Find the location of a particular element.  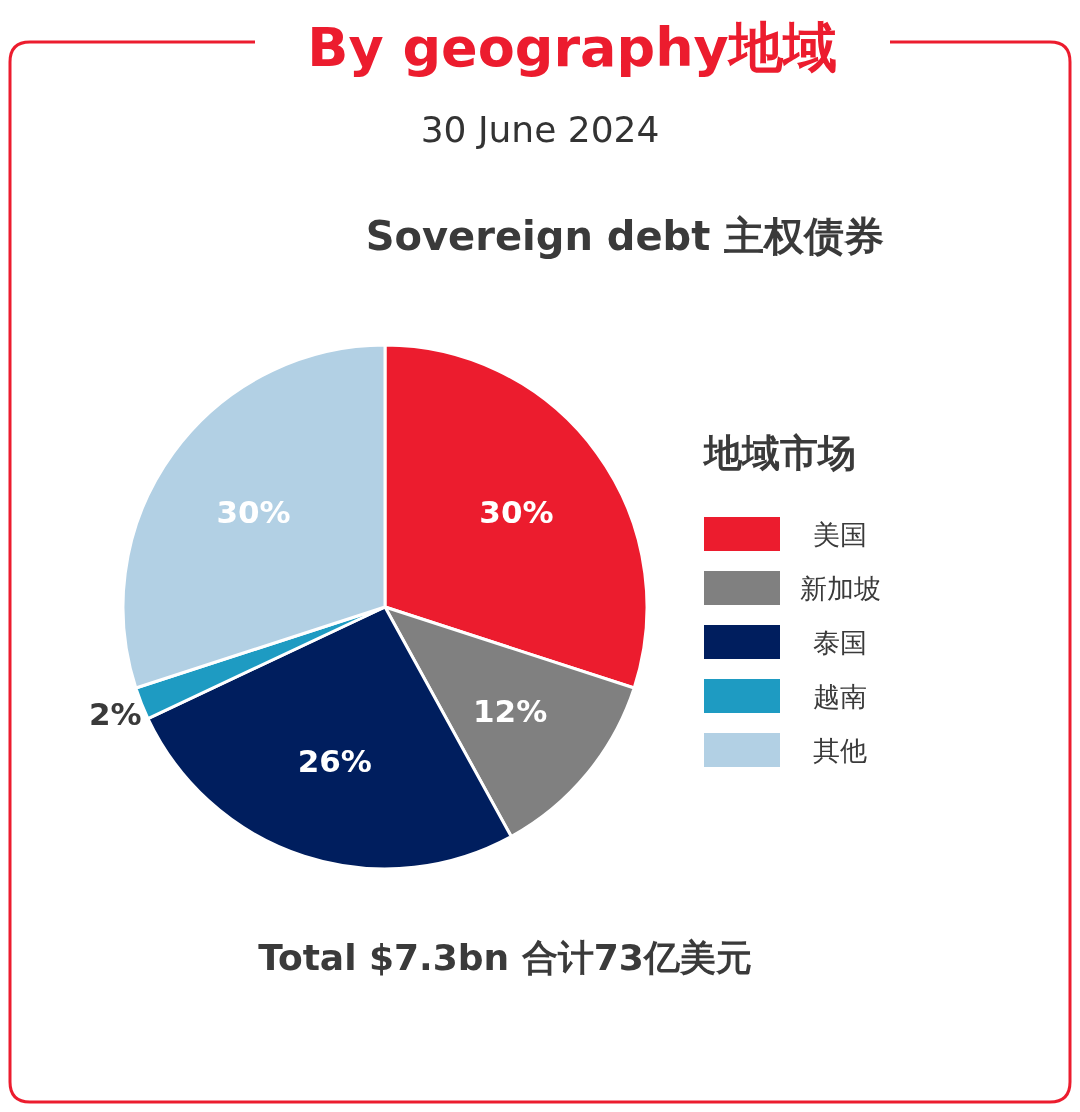

legend-label: 美国 is located at coordinates (840, 534).